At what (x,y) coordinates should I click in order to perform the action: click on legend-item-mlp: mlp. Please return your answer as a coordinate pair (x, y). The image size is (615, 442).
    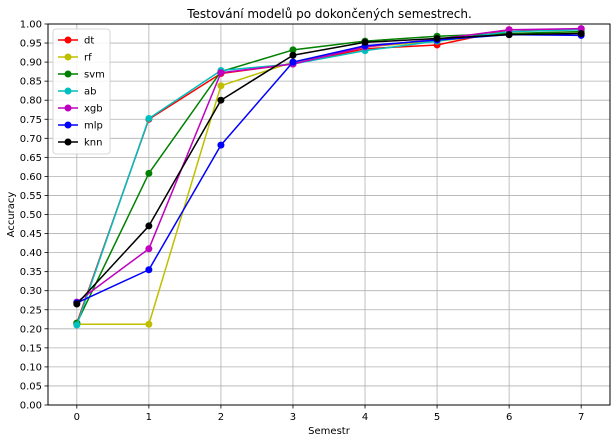
    Looking at the image, I should click on (80, 126).